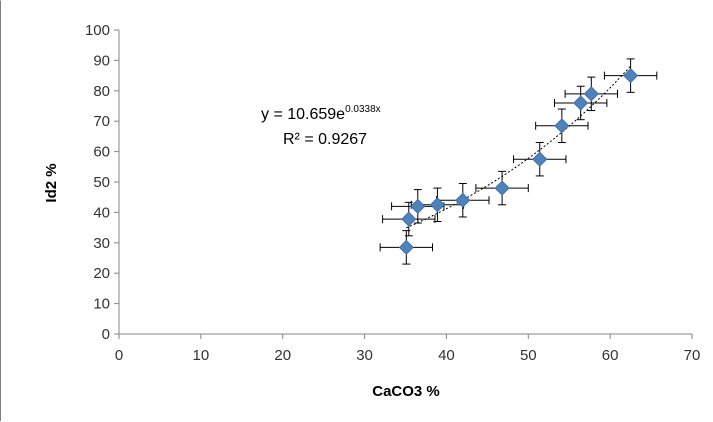  Describe the element at coordinates (101, 243) in the screenshot. I see `y-tick-label: 30` at that location.